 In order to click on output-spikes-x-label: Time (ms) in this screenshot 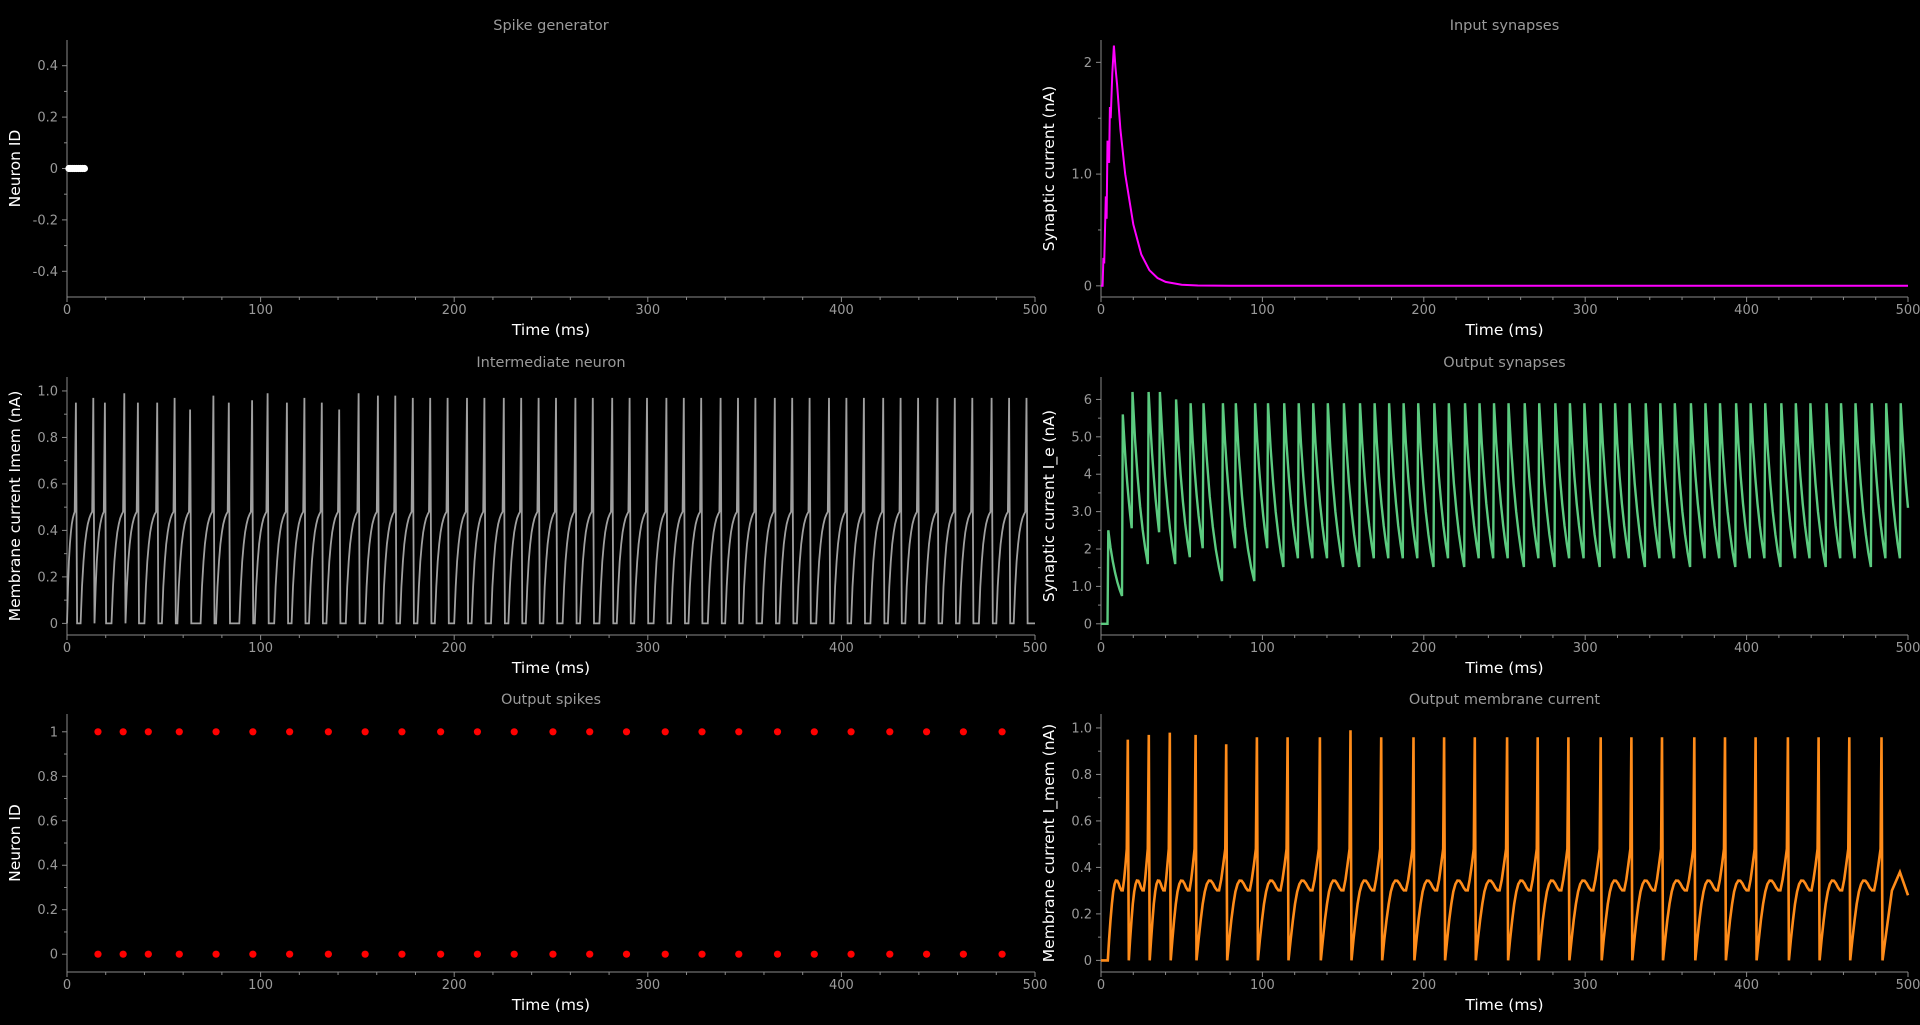, I will do `click(550, 1005)`.